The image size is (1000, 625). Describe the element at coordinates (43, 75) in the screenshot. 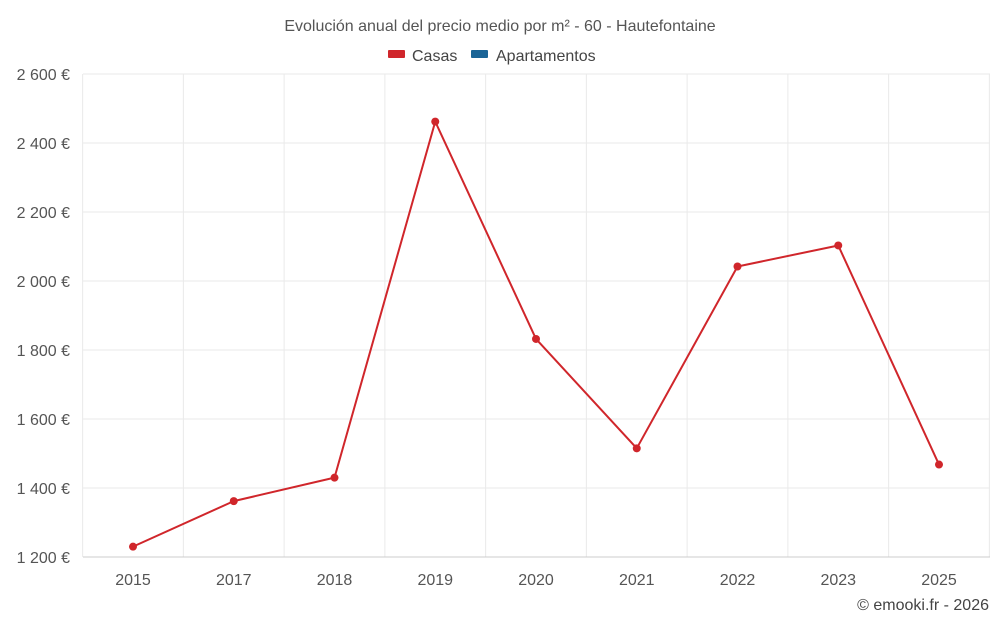

I see `y-tick-label: 2 600 €` at that location.